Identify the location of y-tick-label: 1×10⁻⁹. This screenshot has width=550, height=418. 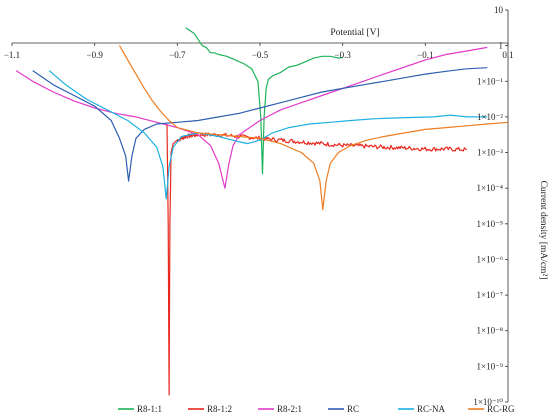
(490, 366).